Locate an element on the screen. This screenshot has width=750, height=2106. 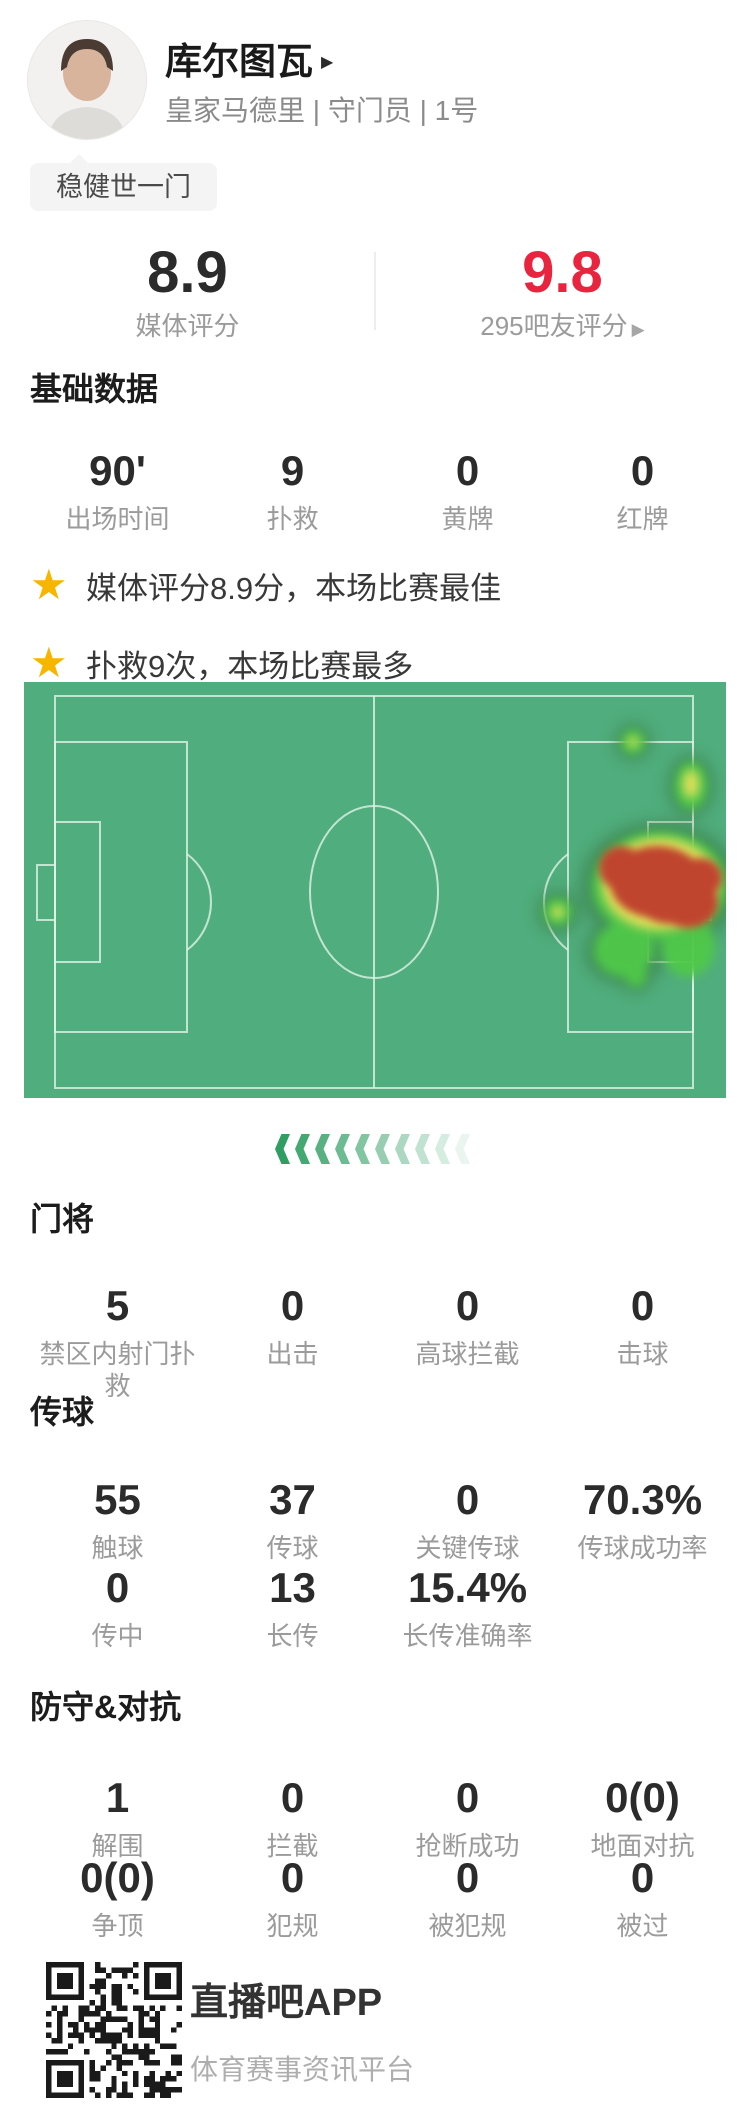
stat-label: 出击 is located at coordinates (292, 1354).